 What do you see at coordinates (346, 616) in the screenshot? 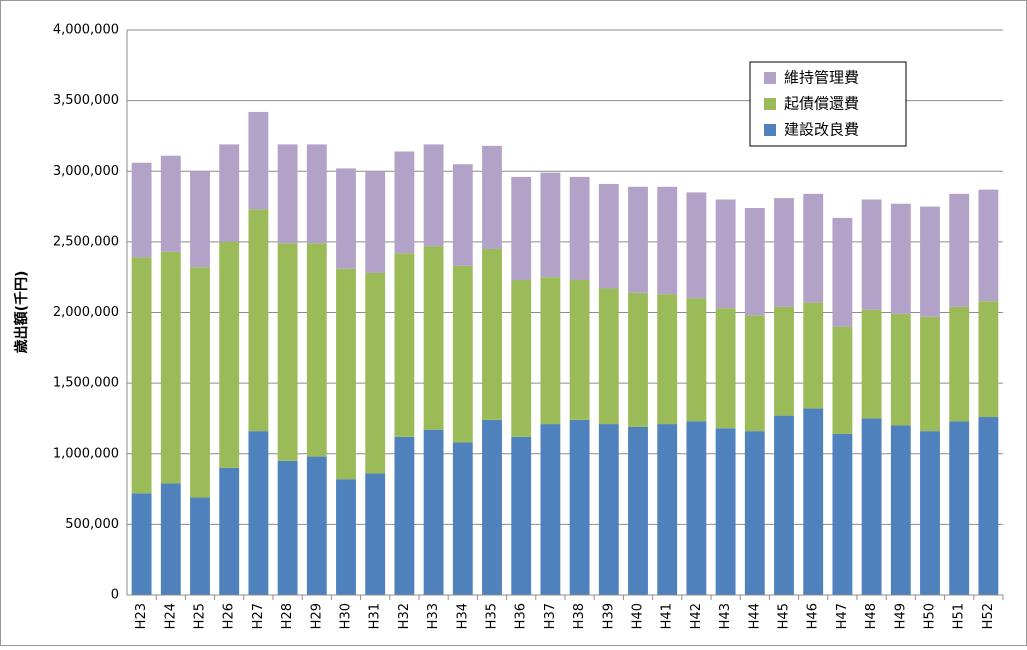
I see `x-tick-label: H30` at bounding box center [346, 616].